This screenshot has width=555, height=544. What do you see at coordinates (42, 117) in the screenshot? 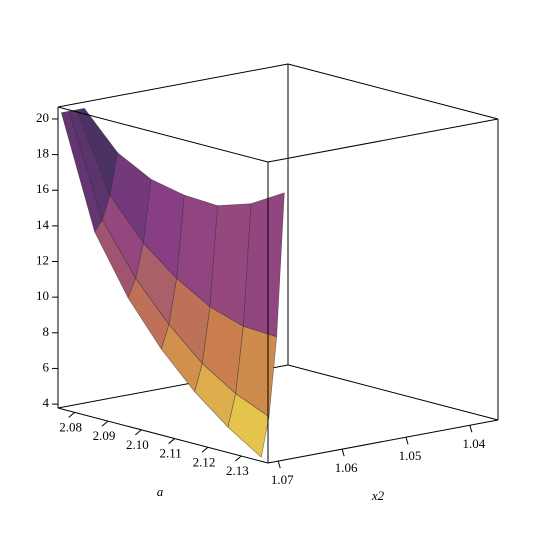
I see `z-tick-label: 20` at bounding box center [42, 117].